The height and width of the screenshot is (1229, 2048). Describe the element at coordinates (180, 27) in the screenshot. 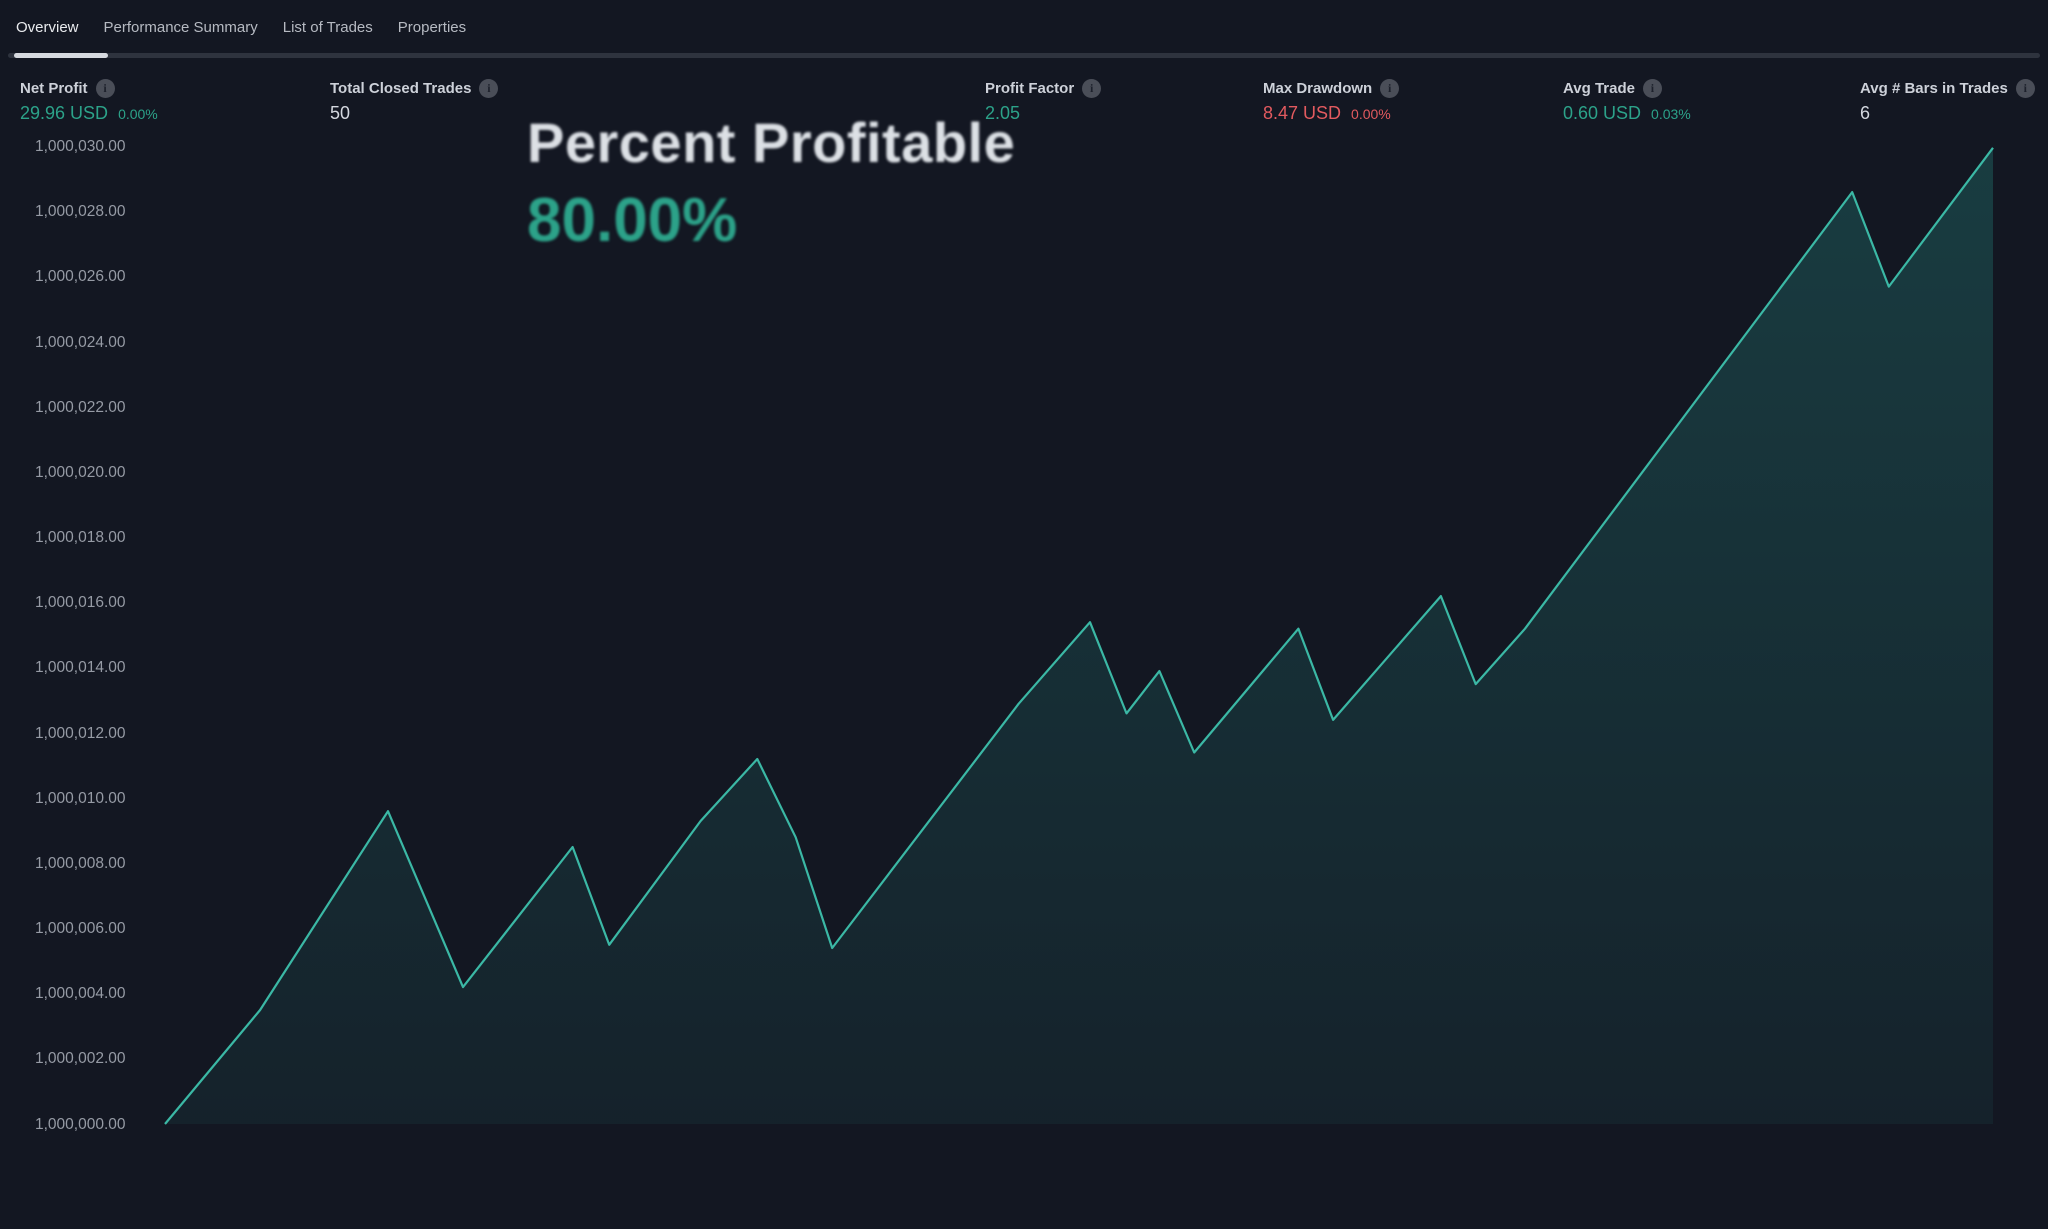

I see `tab-performance-summary: Performance Summary` at that location.